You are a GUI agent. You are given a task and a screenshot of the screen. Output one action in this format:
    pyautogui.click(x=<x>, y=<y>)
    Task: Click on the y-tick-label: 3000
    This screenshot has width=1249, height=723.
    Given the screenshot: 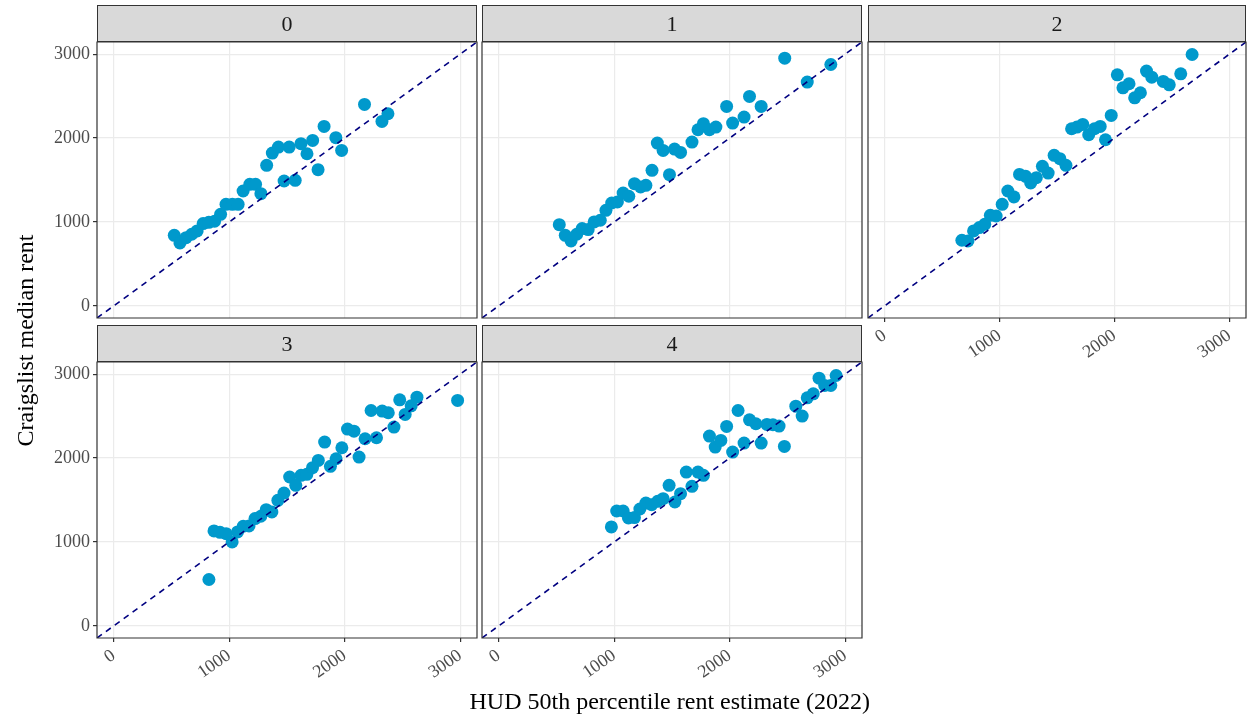 What is the action you would take?
    pyautogui.click(x=72, y=372)
    